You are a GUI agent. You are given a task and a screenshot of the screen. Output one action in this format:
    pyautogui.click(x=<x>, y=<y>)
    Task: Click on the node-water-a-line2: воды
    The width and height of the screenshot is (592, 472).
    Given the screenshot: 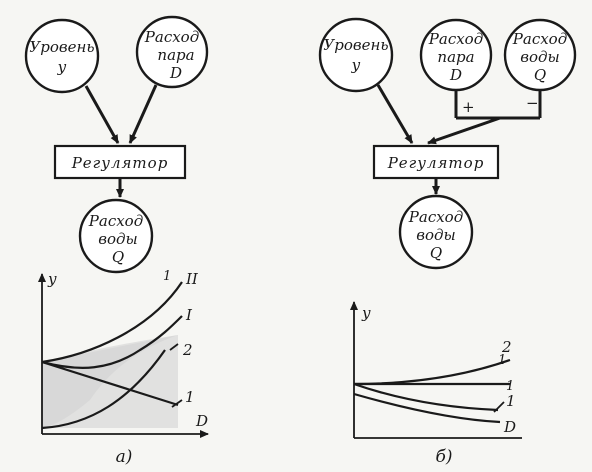 What is the action you would take?
    pyautogui.click(x=118, y=239)
    